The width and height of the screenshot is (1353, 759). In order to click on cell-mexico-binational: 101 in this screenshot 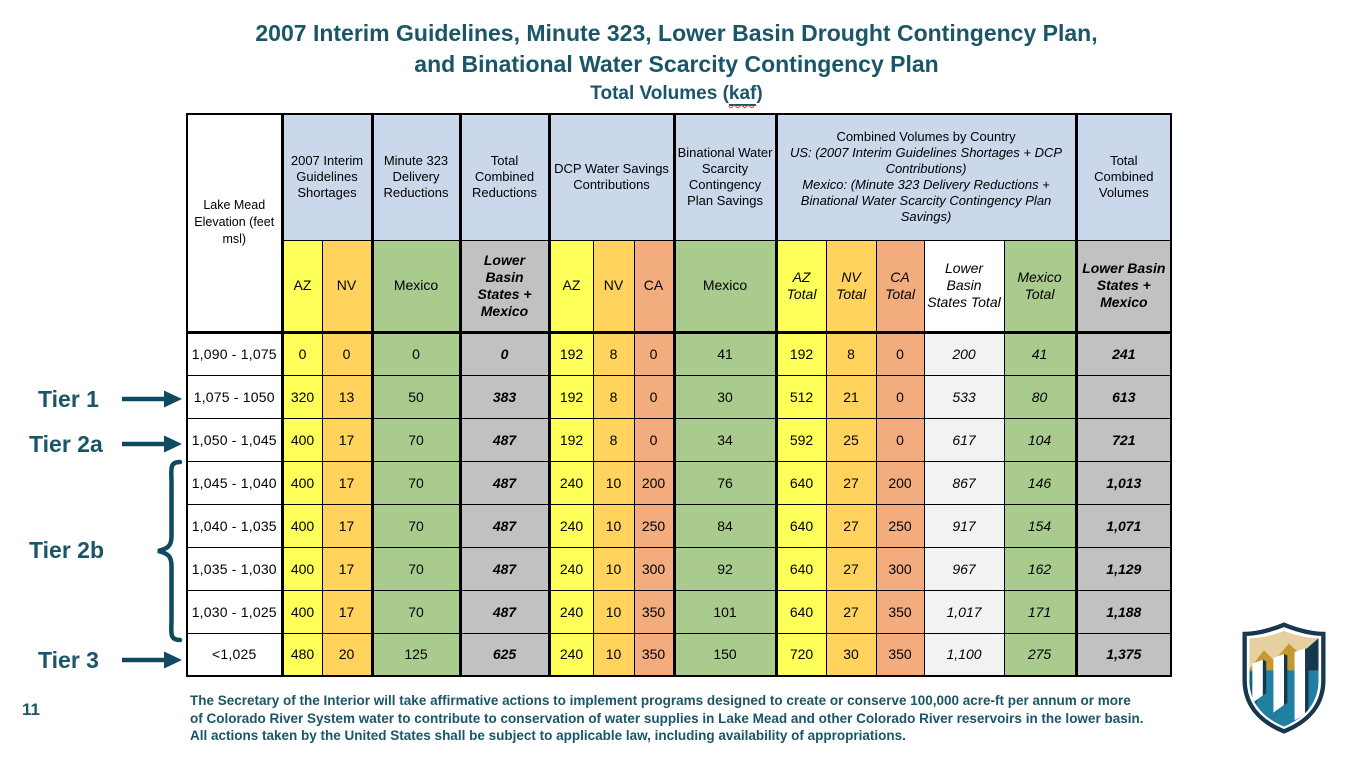, I will do `click(724, 611)`.